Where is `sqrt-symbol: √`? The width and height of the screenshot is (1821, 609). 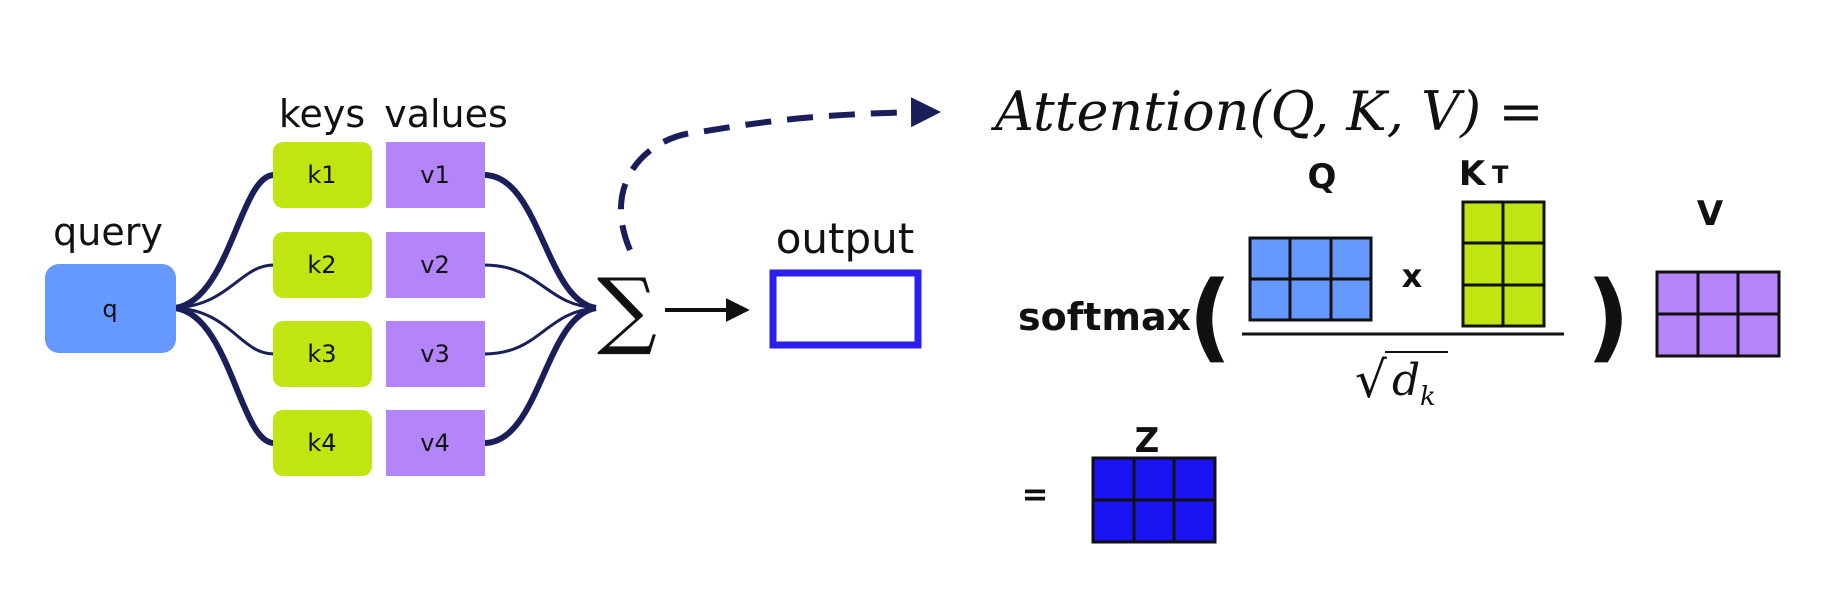 sqrt-symbol: √ is located at coordinates (1371, 380).